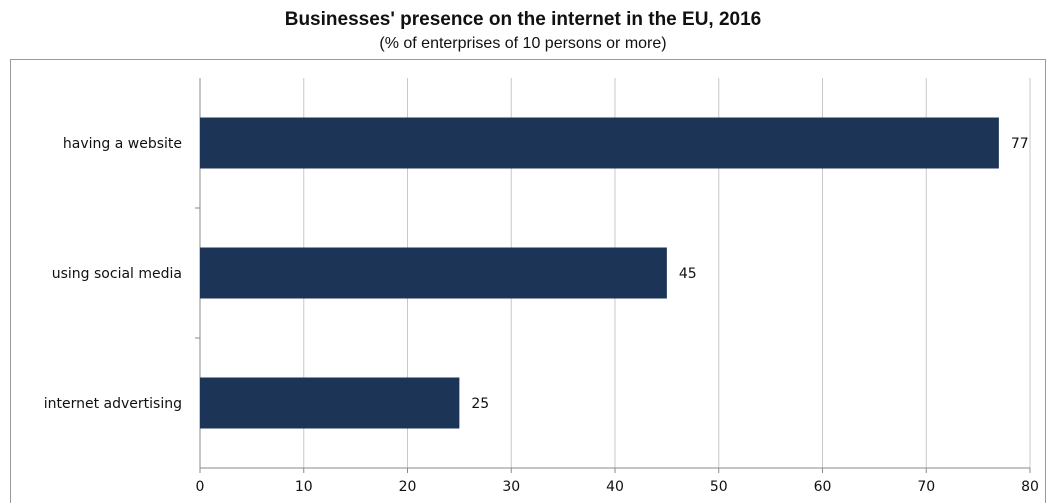 The image size is (1046, 503). I want to click on x-tick-label: 10, so click(304, 487).